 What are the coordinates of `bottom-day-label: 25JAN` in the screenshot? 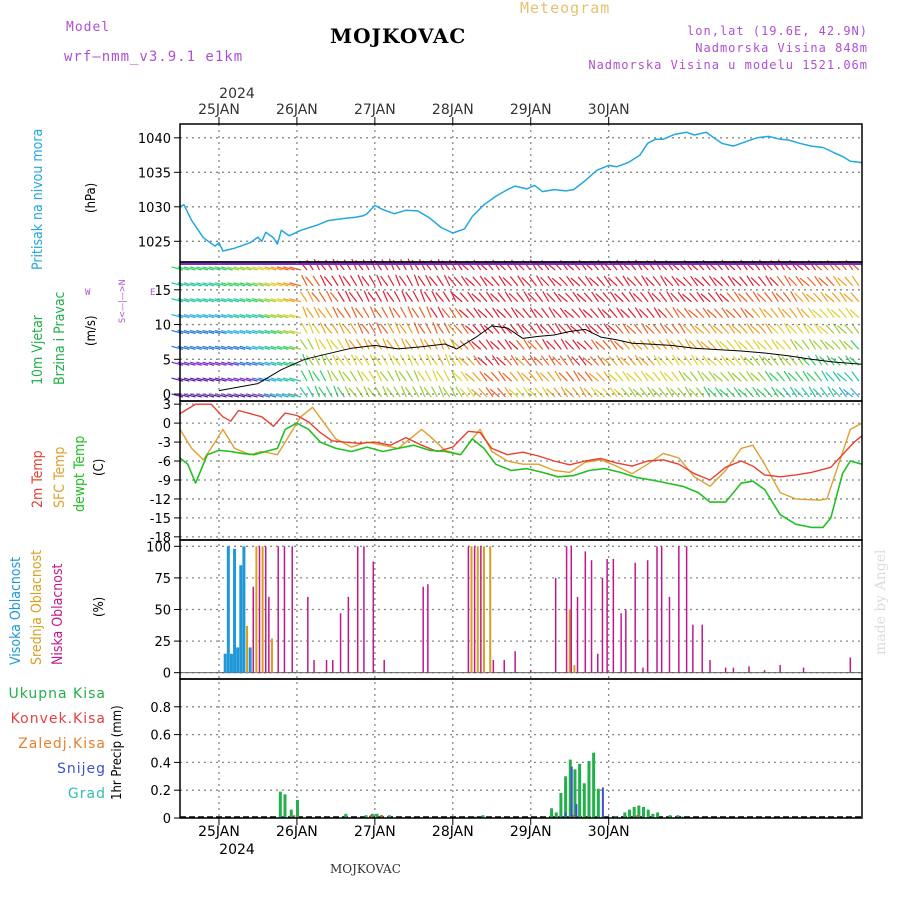 It's located at (219, 832).